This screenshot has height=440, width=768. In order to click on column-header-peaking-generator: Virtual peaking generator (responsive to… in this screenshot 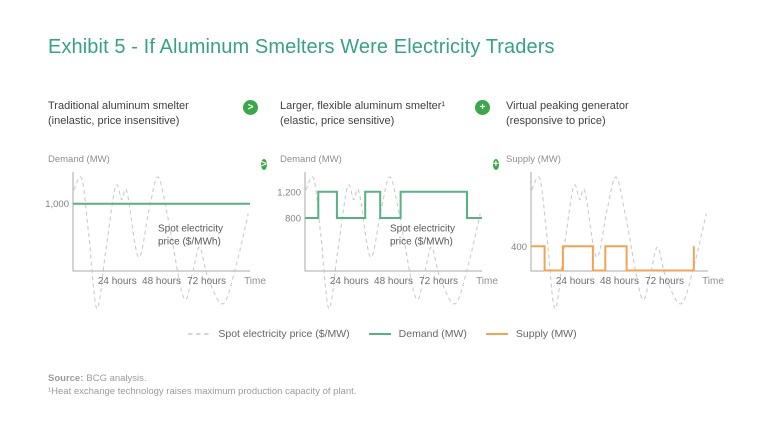, I will do `click(611, 113)`.